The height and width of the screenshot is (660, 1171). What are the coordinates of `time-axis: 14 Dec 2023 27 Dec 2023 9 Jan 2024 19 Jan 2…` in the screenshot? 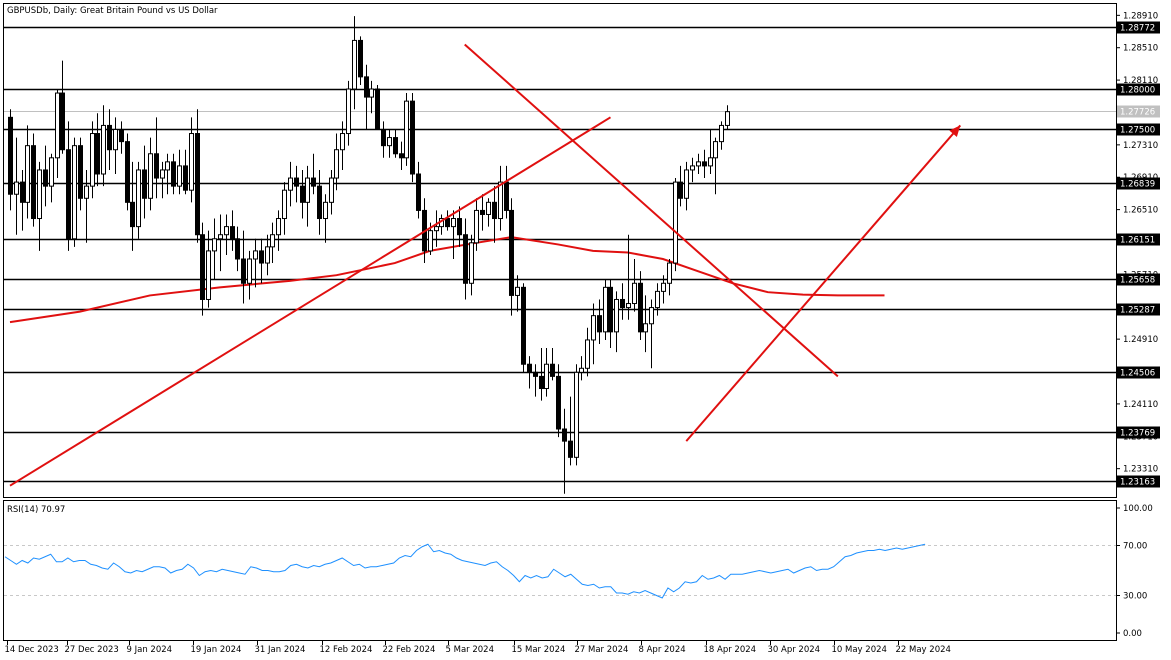 It's located at (478, 648).